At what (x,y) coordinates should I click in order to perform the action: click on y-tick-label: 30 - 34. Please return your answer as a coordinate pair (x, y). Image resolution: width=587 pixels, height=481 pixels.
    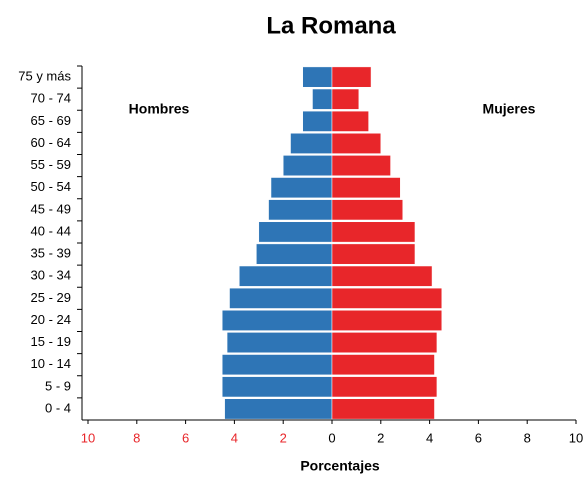
    Looking at the image, I should click on (51, 275).